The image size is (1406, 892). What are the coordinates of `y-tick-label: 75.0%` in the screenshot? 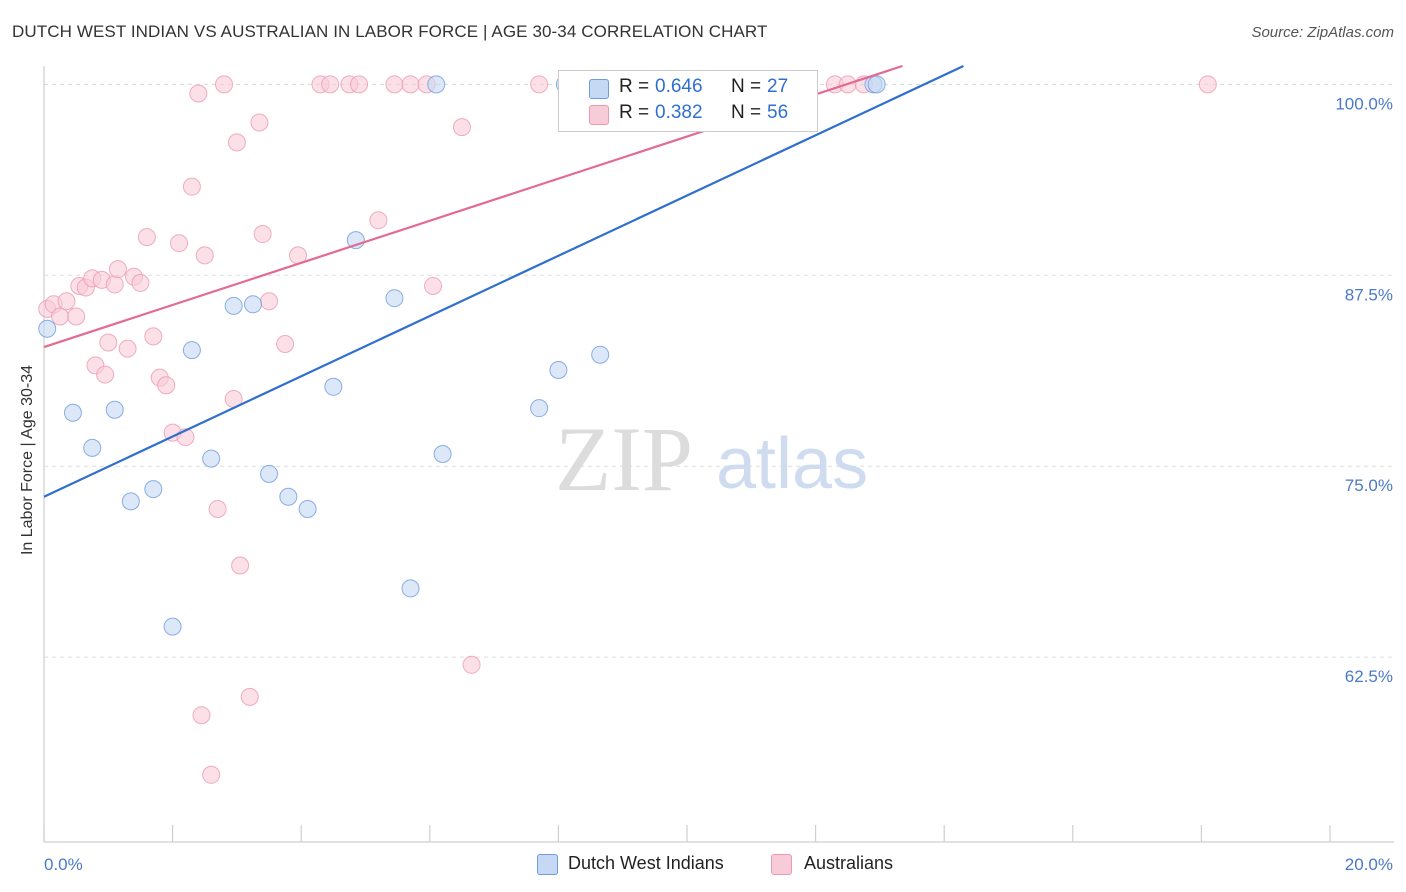 It's located at (1369, 485).